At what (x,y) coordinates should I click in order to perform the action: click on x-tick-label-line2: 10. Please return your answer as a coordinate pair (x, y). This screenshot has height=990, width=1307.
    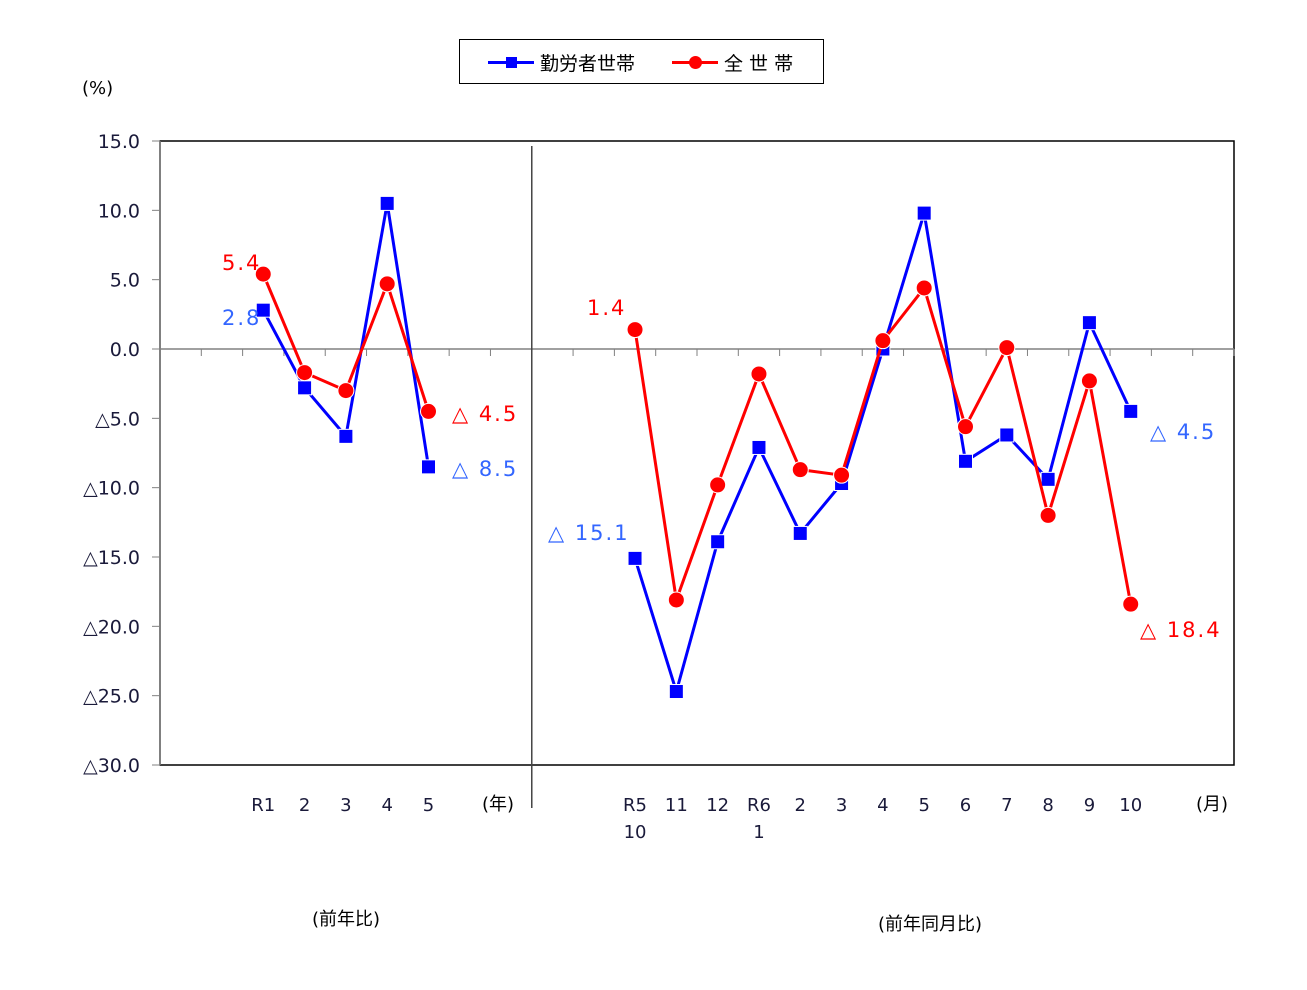
    Looking at the image, I should click on (635, 832).